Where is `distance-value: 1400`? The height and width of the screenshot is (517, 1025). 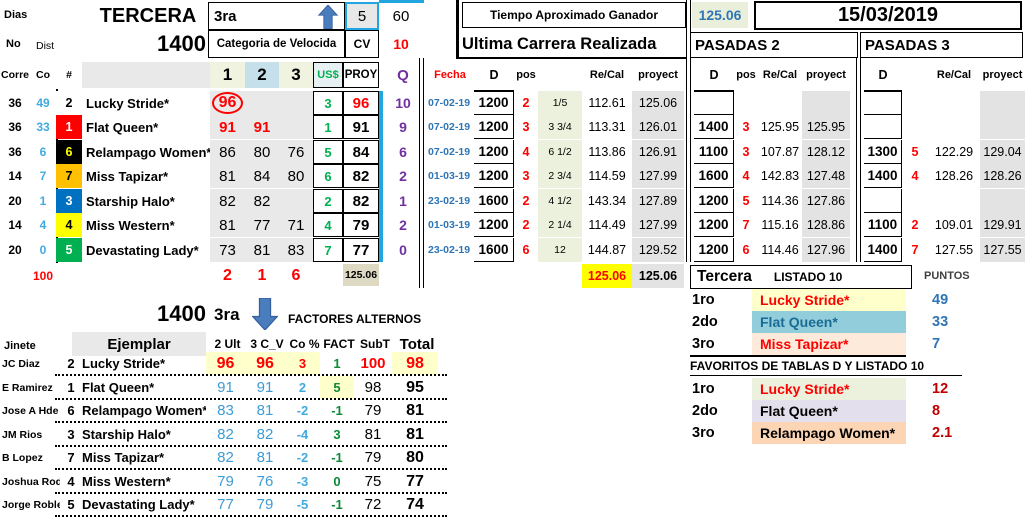
distance-value: 1400 is located at coordinates (181, 43).